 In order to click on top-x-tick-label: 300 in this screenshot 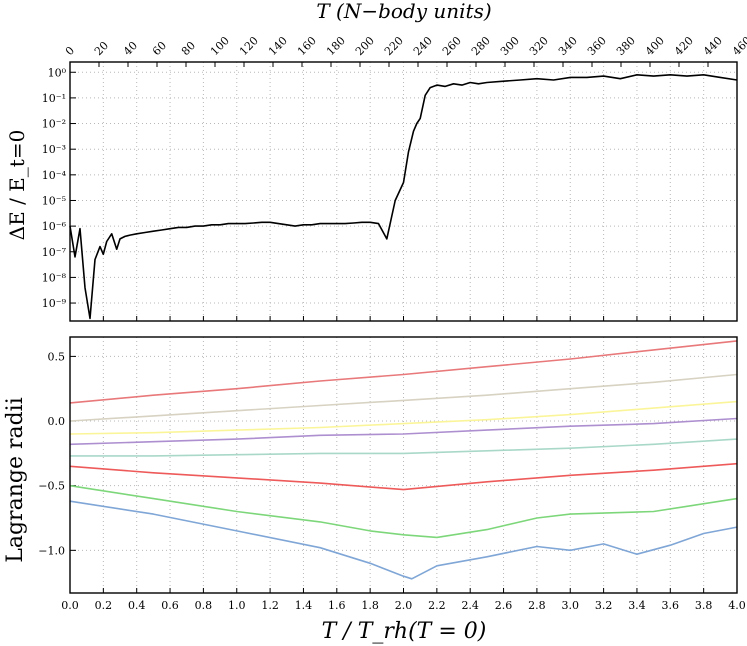, I will do `click(510, 46)`.